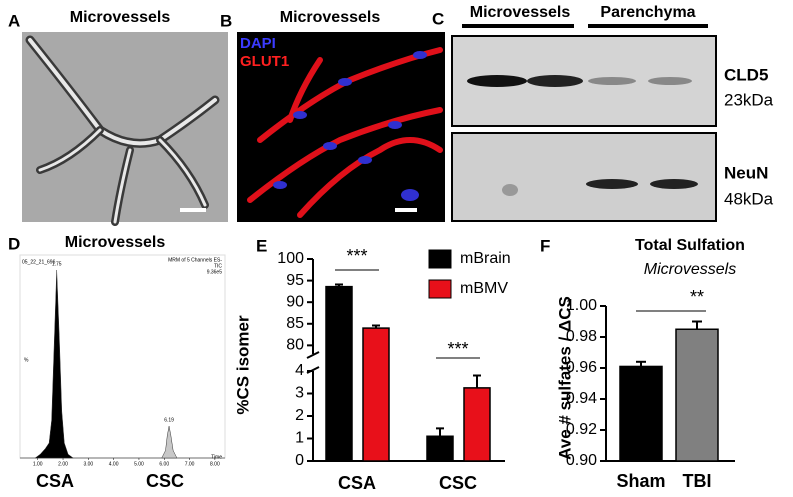 The width and height of the screenshot is (793, 497). Describe the element at coordinates (299, 415) in the screenshot. I see `y-tick-label: 2` at that location.